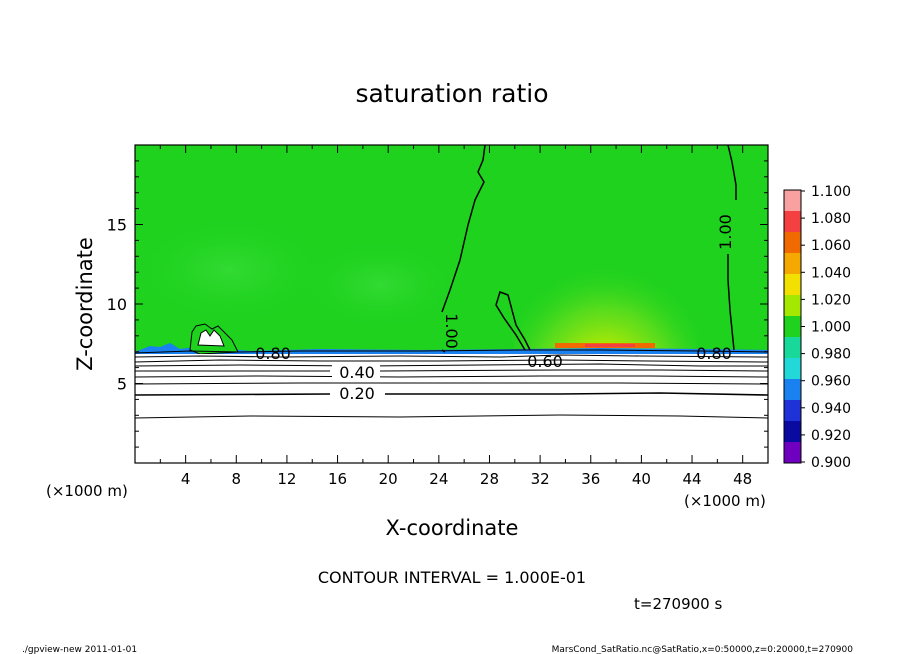 This screenshot has width=904, height=654. Describe the element at coordinates (831, 382) in the screenshot. I see `colorbar-label: 0.960` at that location.